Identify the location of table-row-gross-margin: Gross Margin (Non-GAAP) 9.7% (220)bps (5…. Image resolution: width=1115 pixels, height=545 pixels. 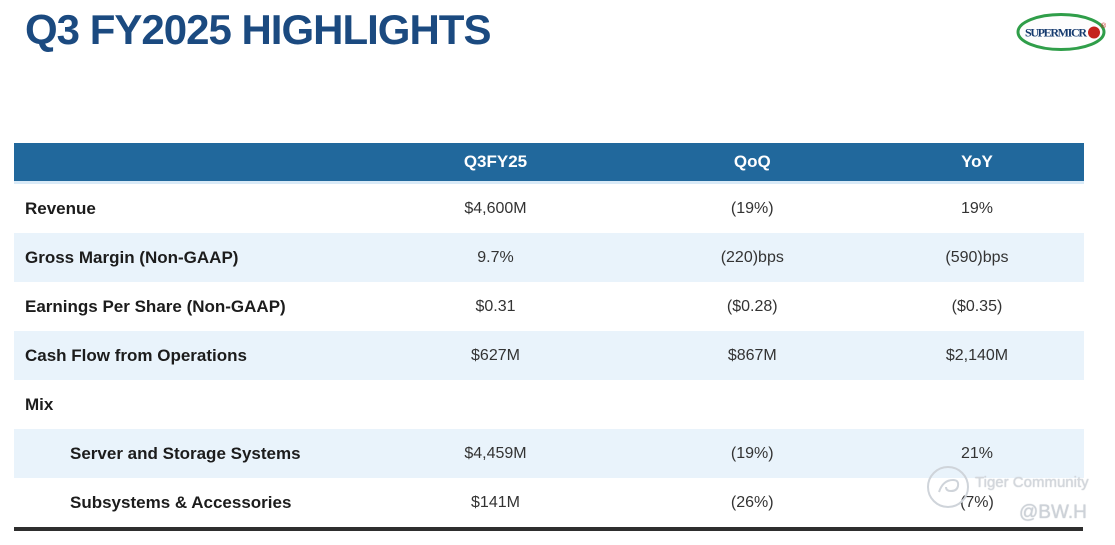
(549, 257).